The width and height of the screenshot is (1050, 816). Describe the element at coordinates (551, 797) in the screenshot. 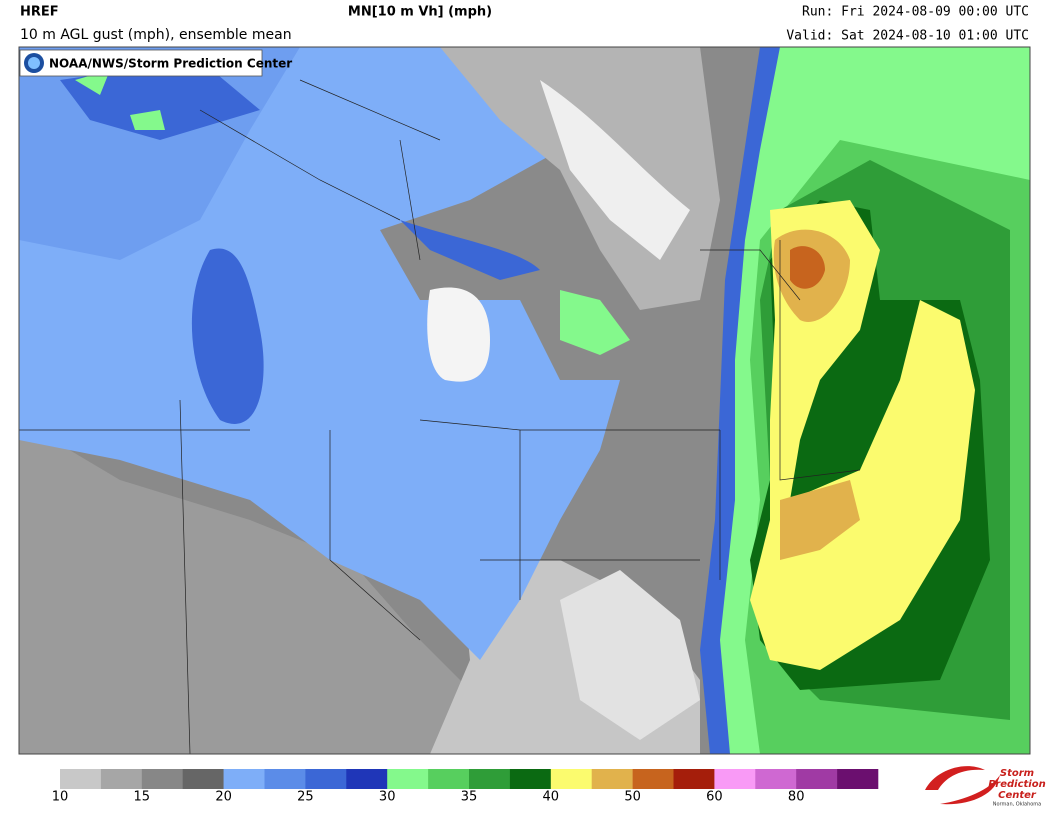

I see `colorbar-label: 40` at that location.